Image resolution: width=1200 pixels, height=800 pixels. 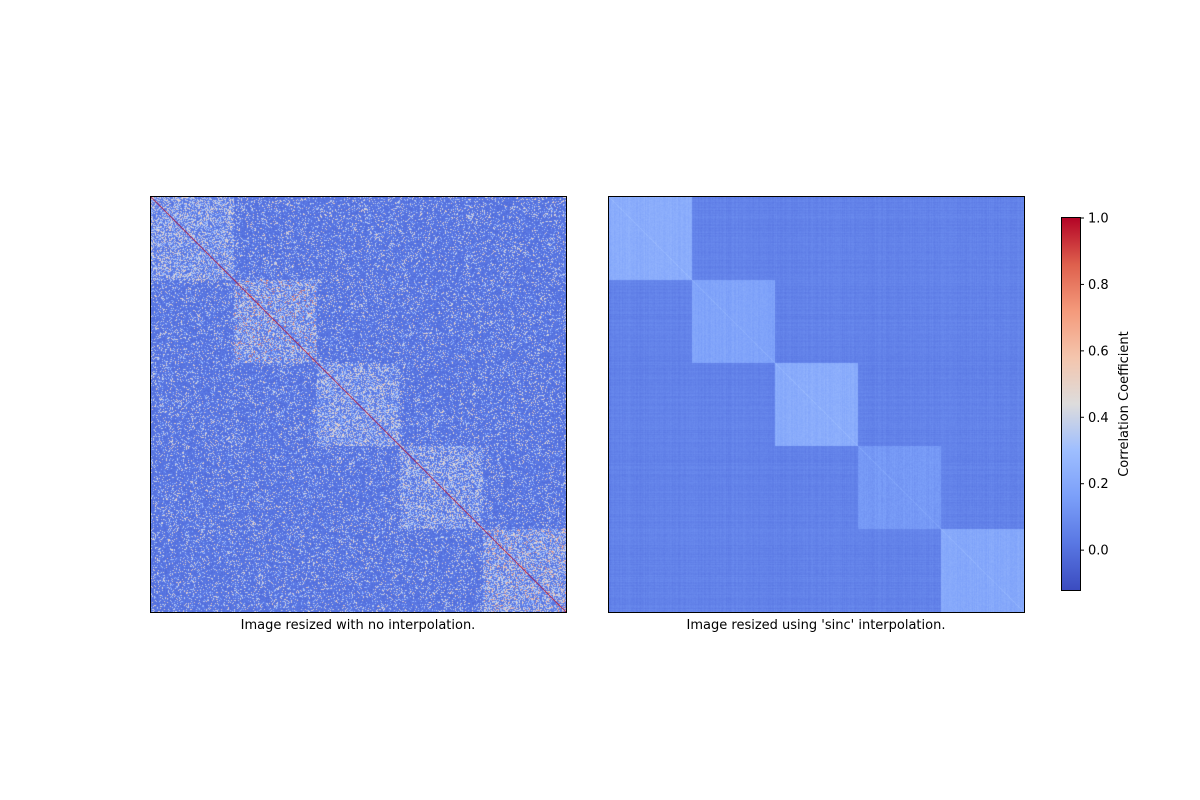 What do you see at coordinates (1098, 351) in the screenshot?
I see `colorbar-tick-label: 0.6` at bounding box center [1098, 351].